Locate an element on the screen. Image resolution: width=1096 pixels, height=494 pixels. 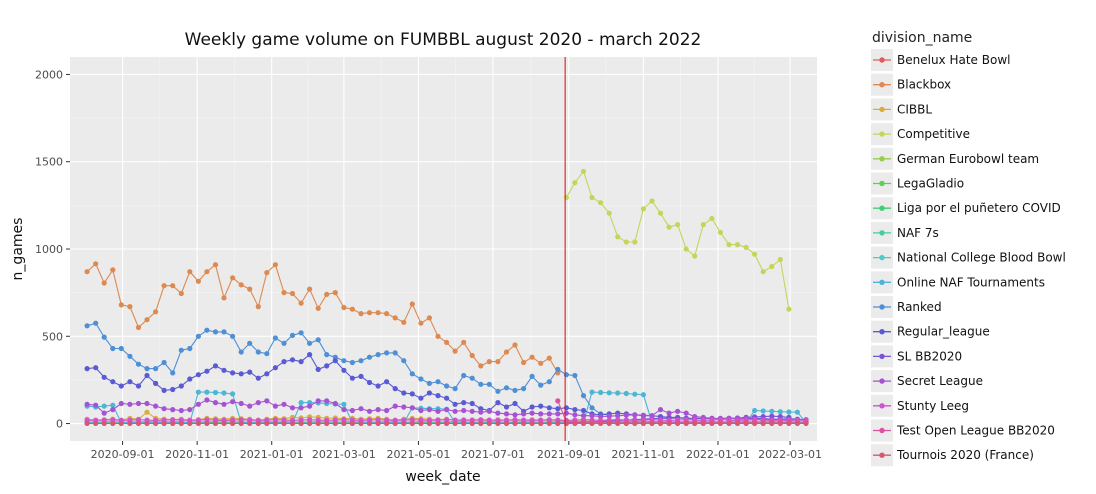
legend-item: Online NAF Tournaments is located at coordinates (958, 282).